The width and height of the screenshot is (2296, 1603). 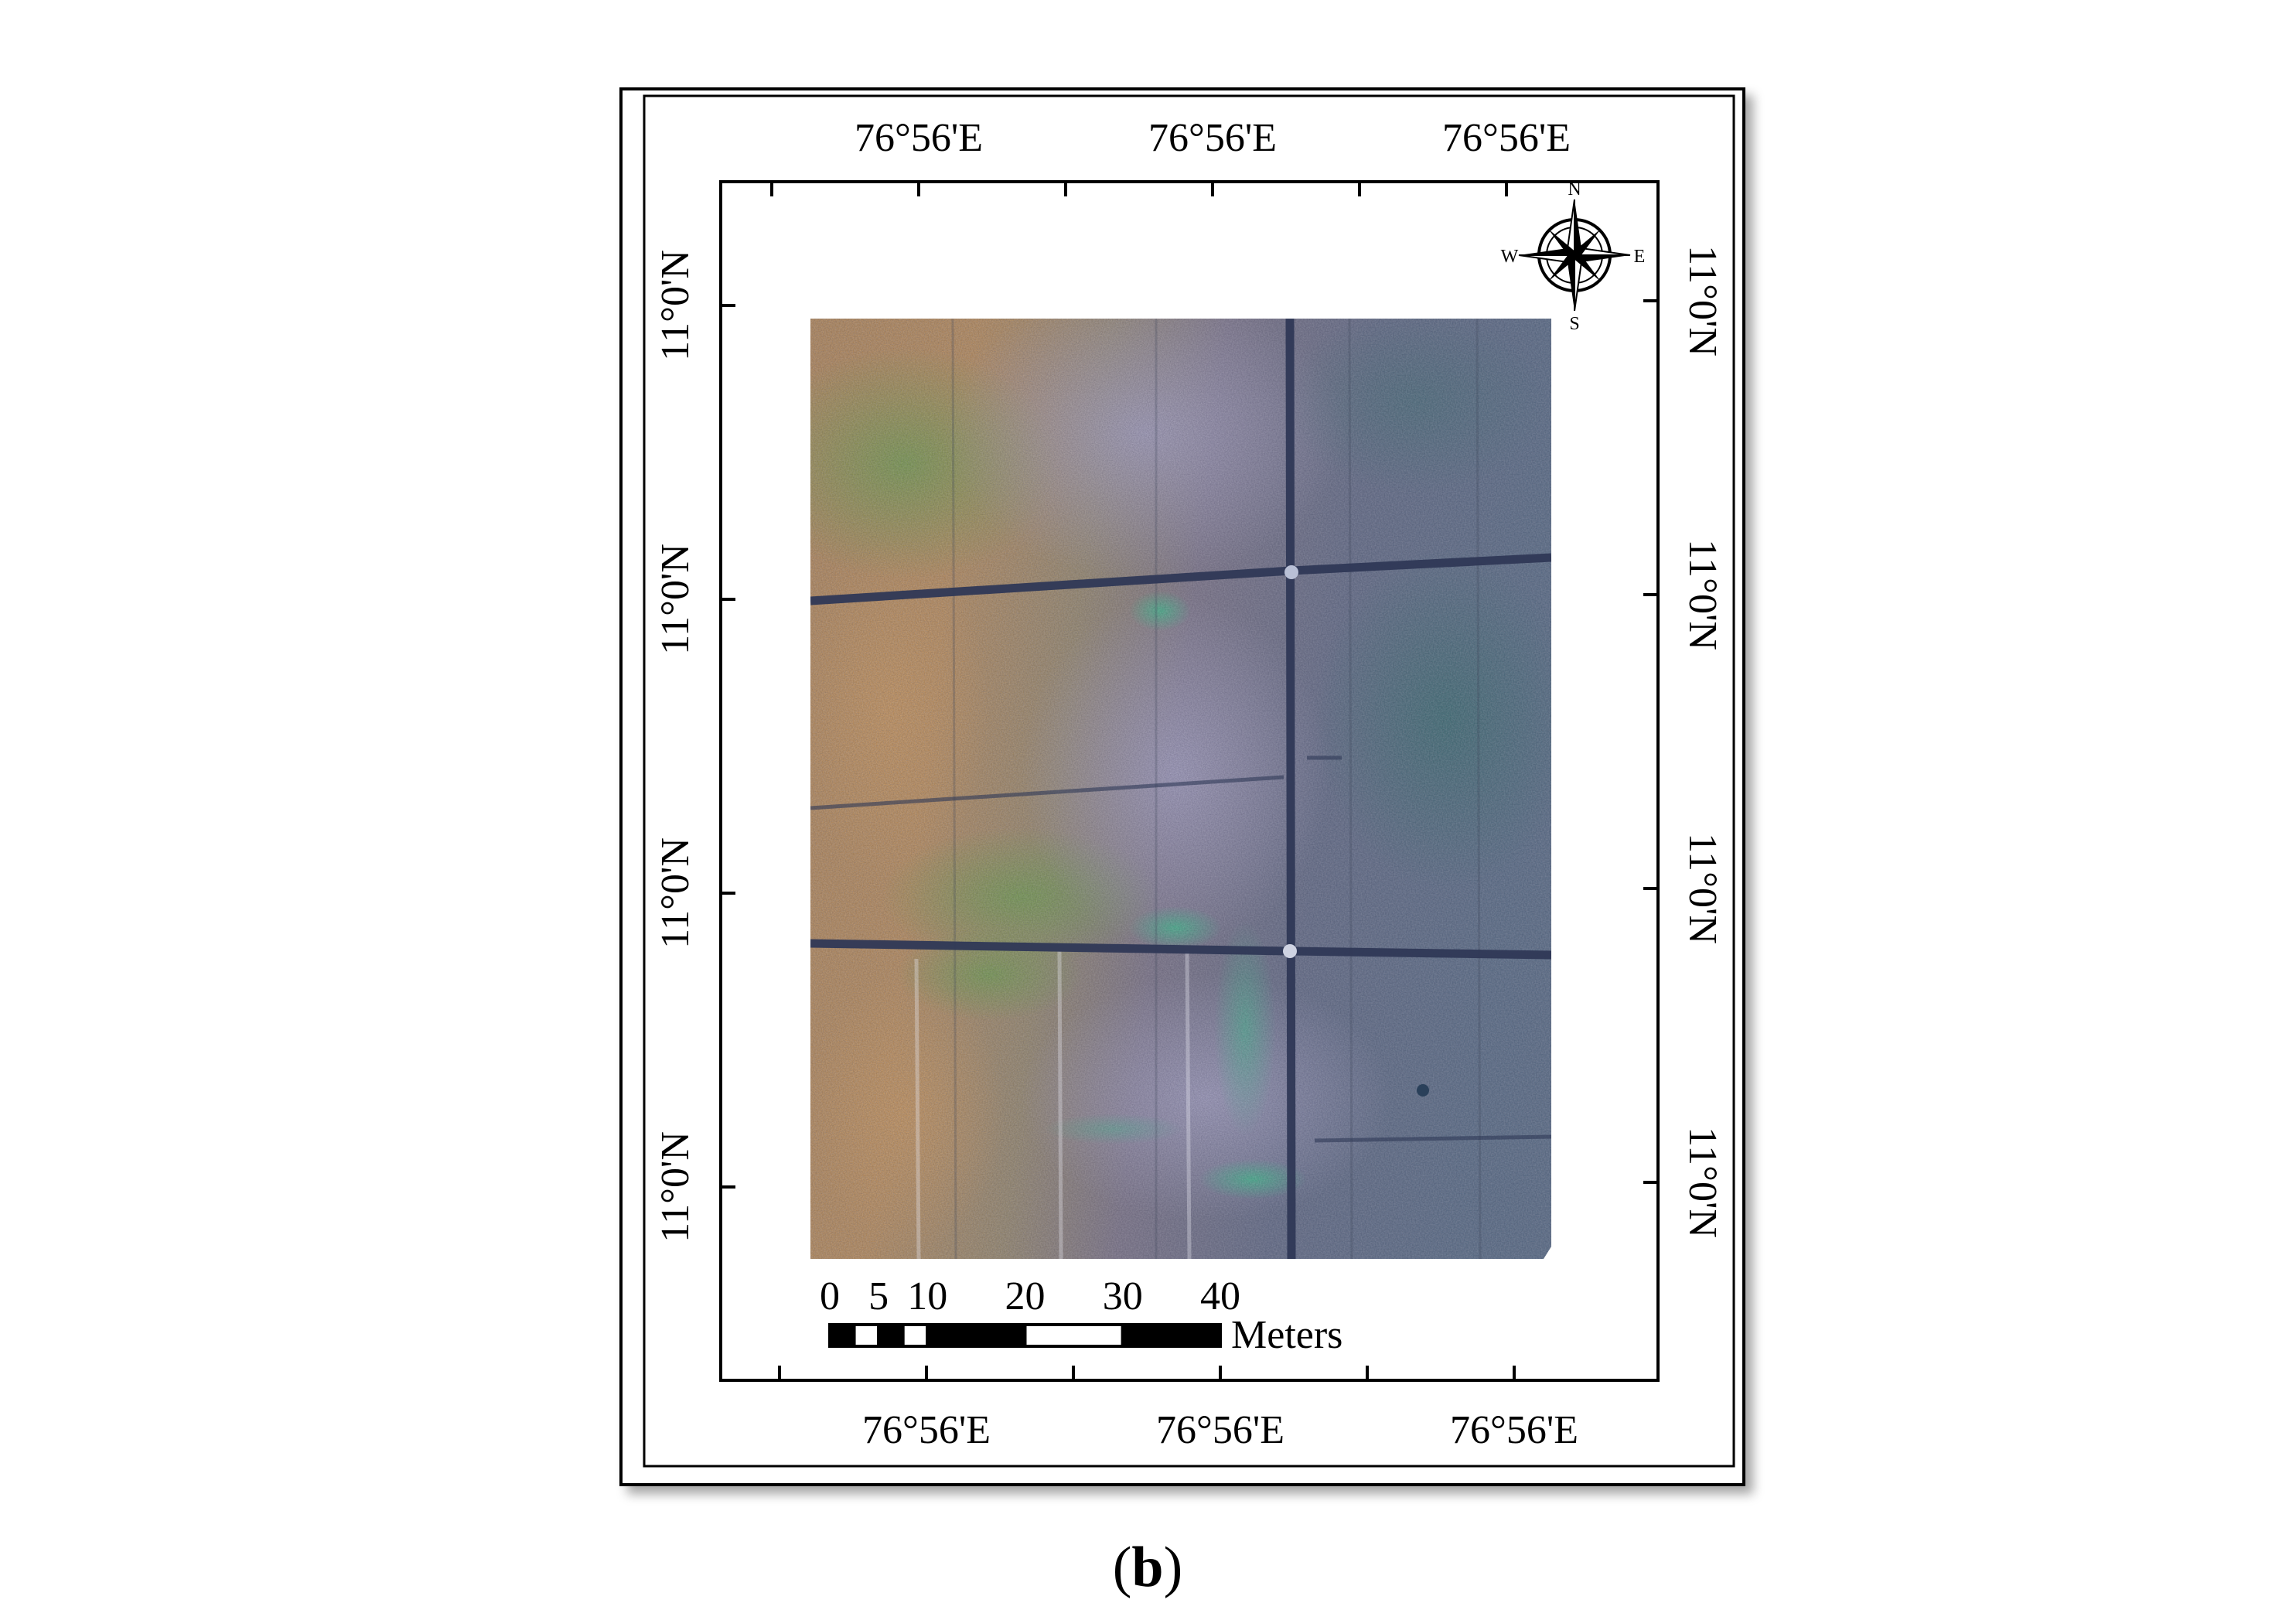 What do you see at coordinates (675, 305) in the screenshot?
I see `left-lat-label-1: 11°0'N` at bounding box center [675, 305].